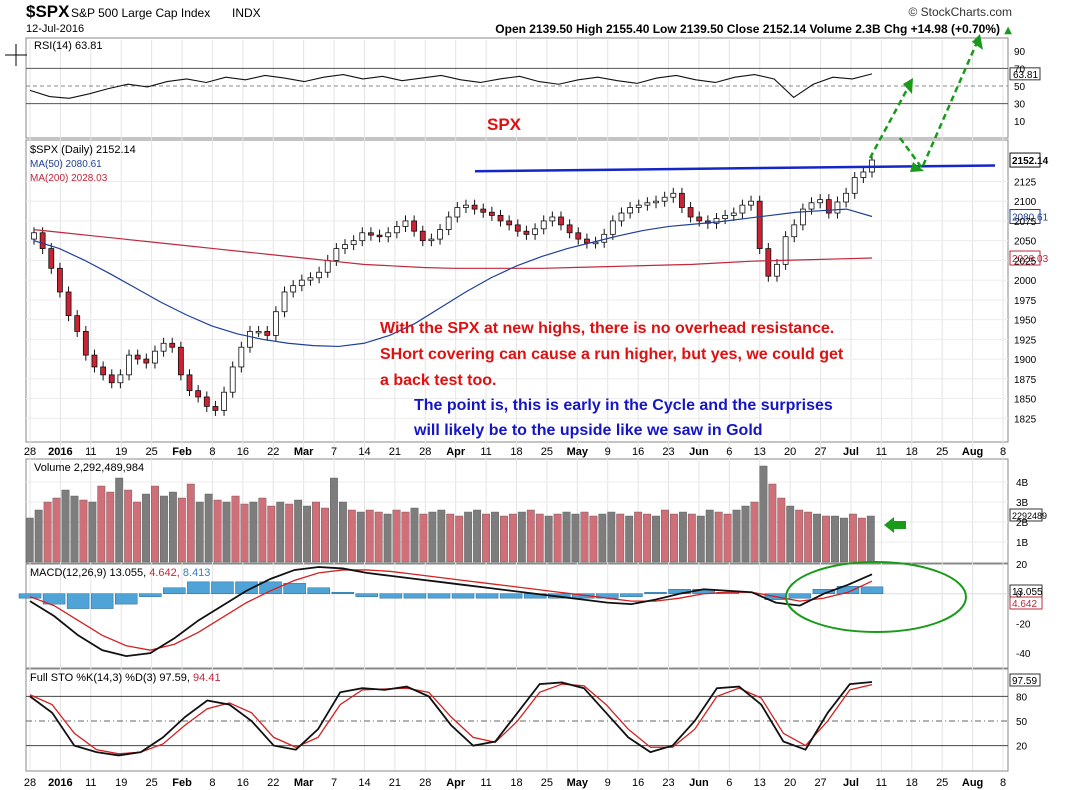 The image size is (1073, 790). I want to click on macd-title-main: MACD(12,26,9) 13.055,, so click(88, 573).